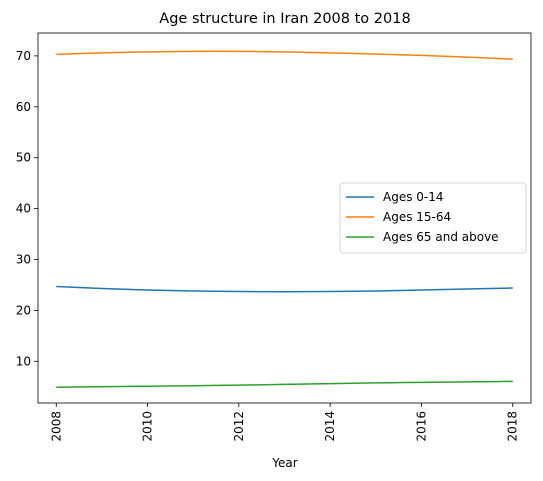  What do you see at coordinates (148, 426) in the screenshot?
I see `x-tick-label: 2010` at bounding box center [148, 426].